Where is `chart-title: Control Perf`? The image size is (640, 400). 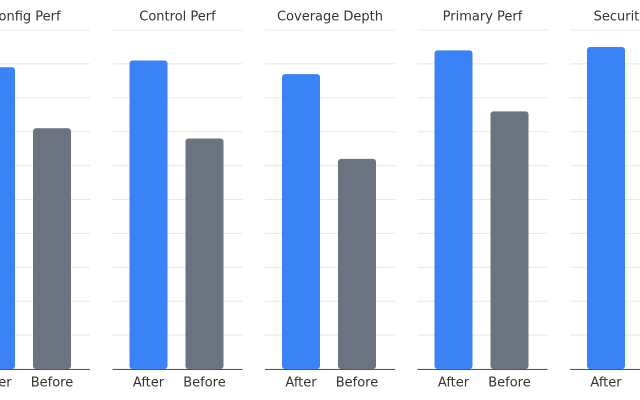
chart-title: Control Perf is located at coordinates (177, 17).